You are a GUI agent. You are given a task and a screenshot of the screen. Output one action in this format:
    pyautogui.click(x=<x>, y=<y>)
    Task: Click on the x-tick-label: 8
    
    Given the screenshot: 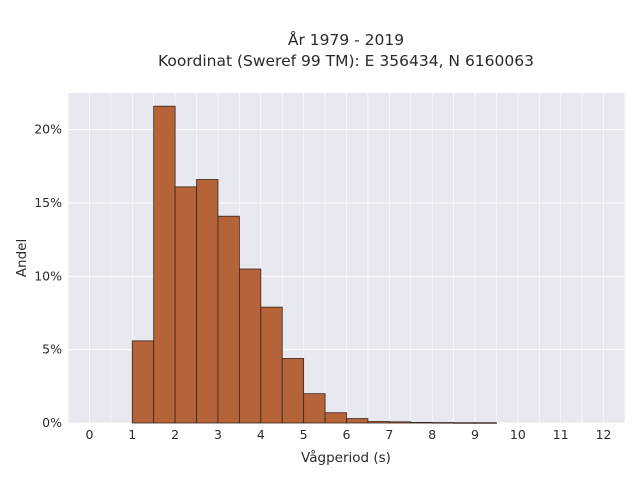 What is the action you would take?
    pyautogui.click(x=432, y=434)
    